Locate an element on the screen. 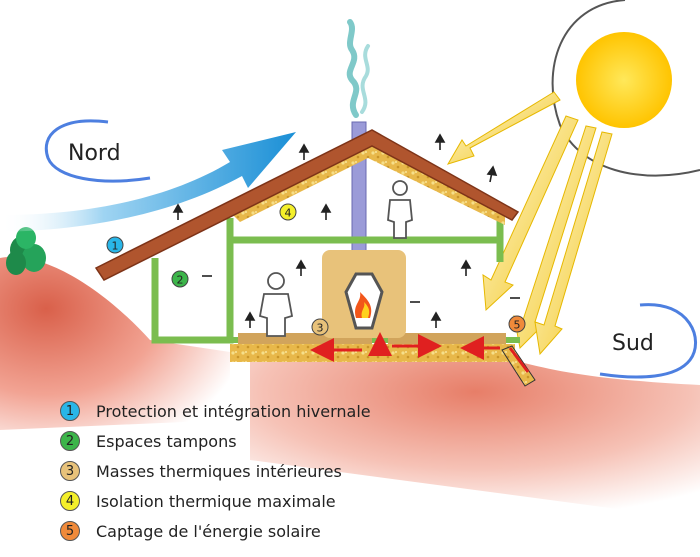  stove-icon is located at coordinates (364, 294).